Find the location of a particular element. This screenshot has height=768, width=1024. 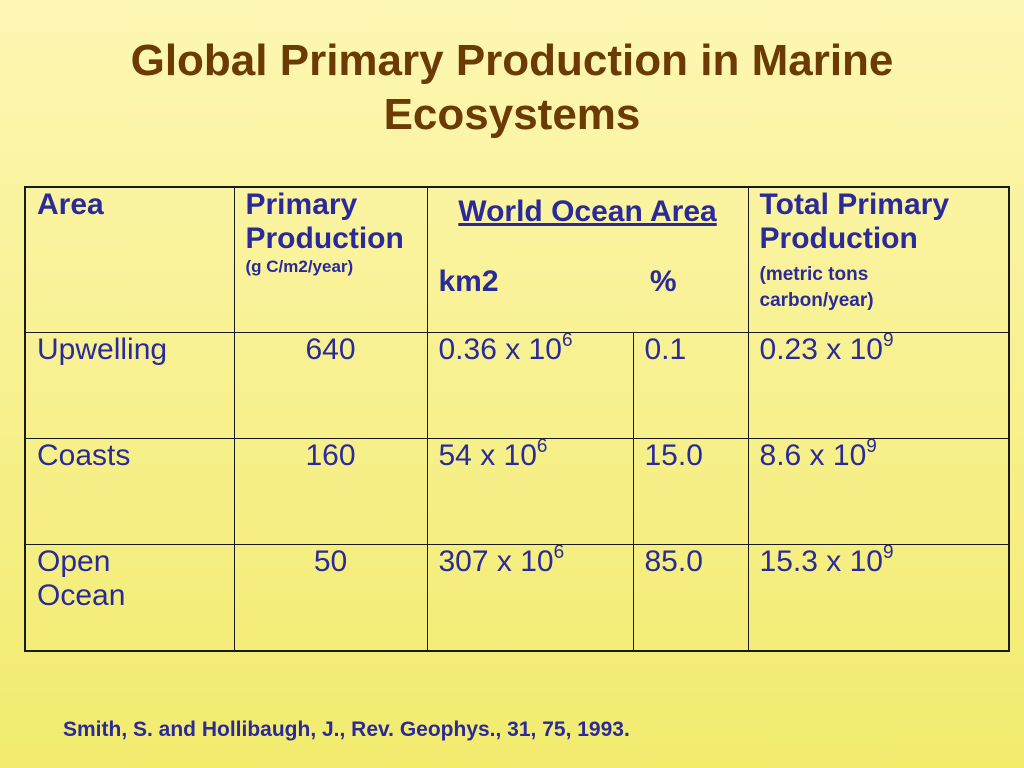

cell-area: Coasts is located at coordinates (129, 491).